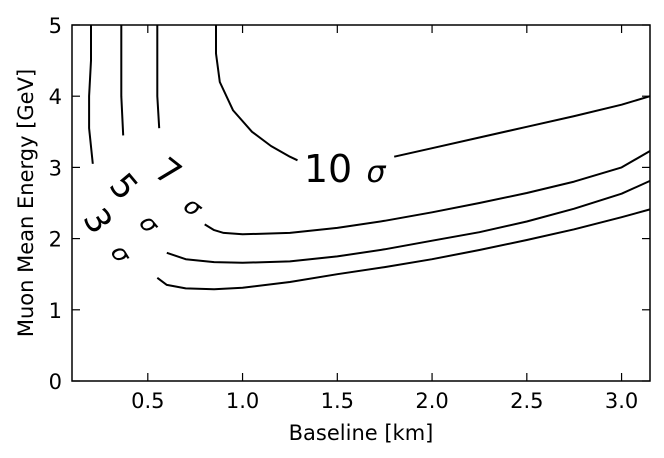 The image size is (664, 458). What do you see at coordinates (242, 401) in the screenshot?
I see `x-tick-label: 1.0` at bounding box center [242, 401].